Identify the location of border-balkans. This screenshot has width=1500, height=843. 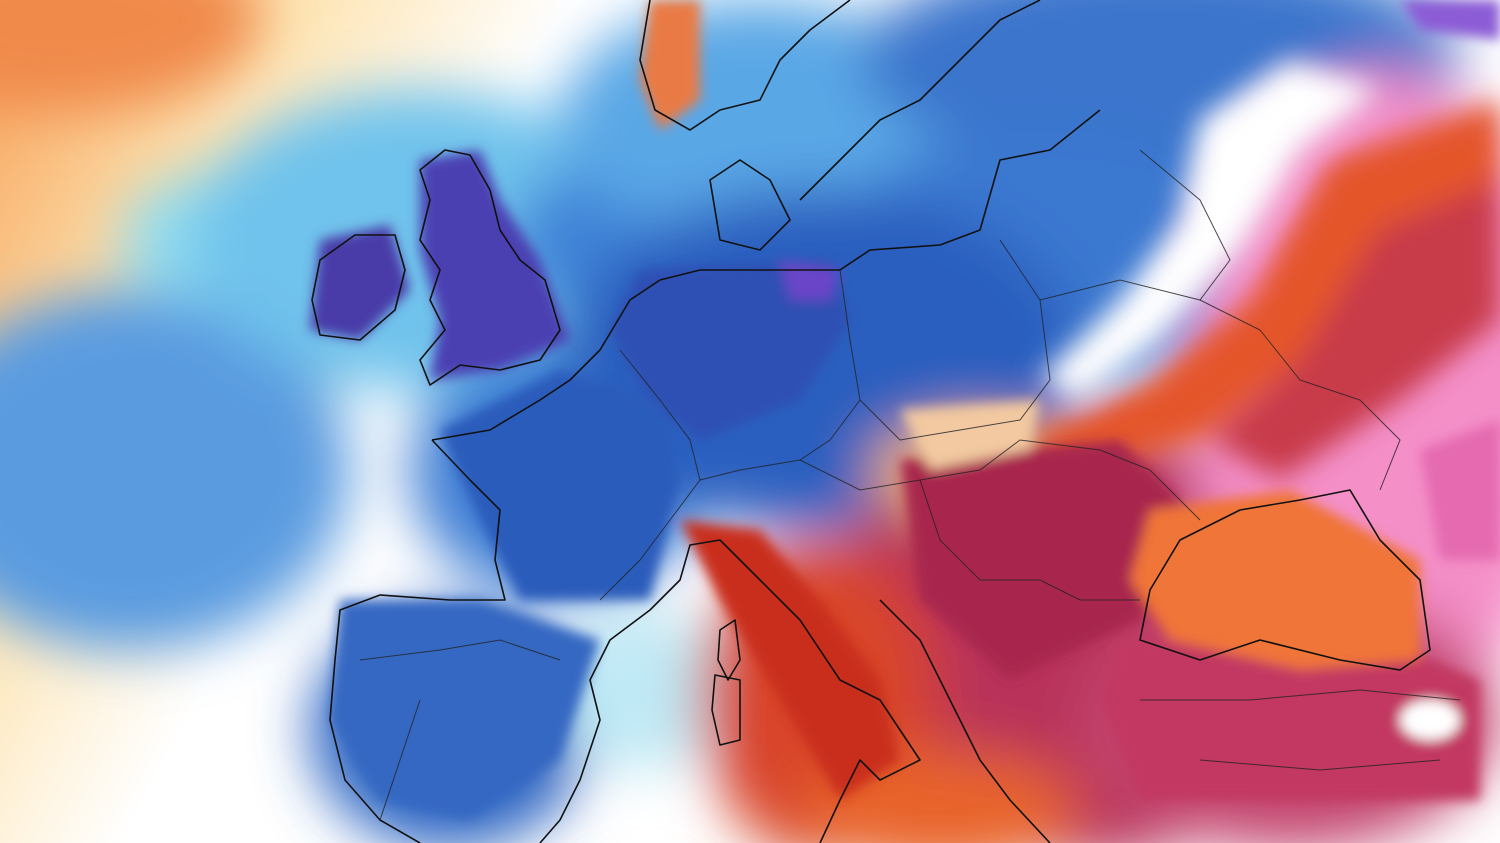
(1029, 540).